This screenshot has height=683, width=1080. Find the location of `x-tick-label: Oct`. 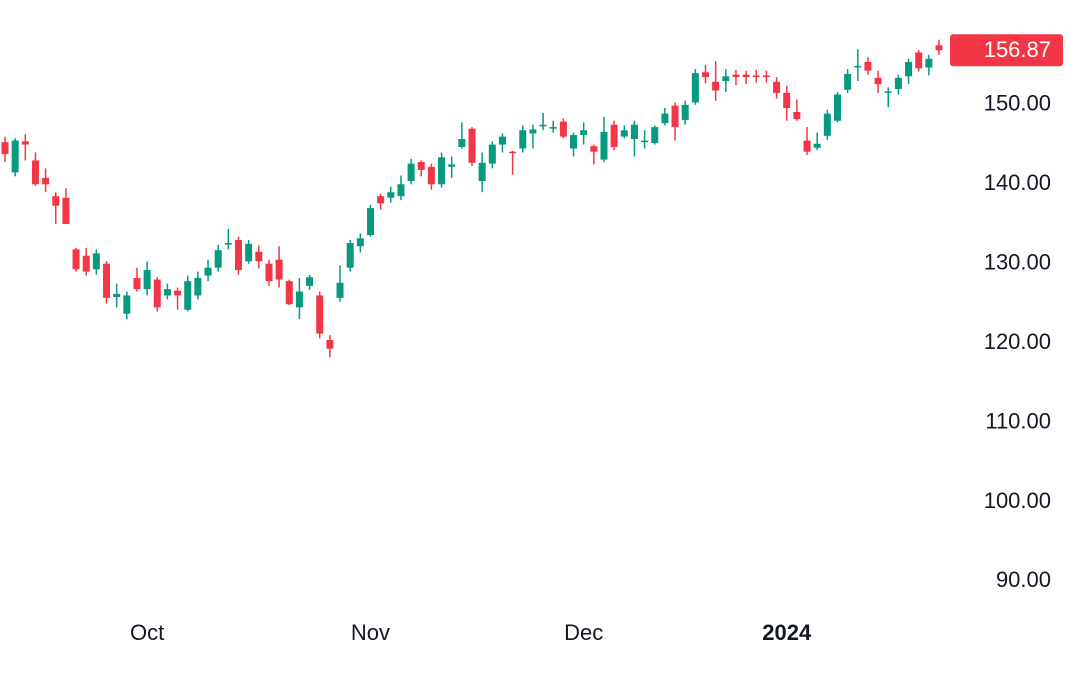

x-tick-label: Oct is located at coordinates (147, 632).